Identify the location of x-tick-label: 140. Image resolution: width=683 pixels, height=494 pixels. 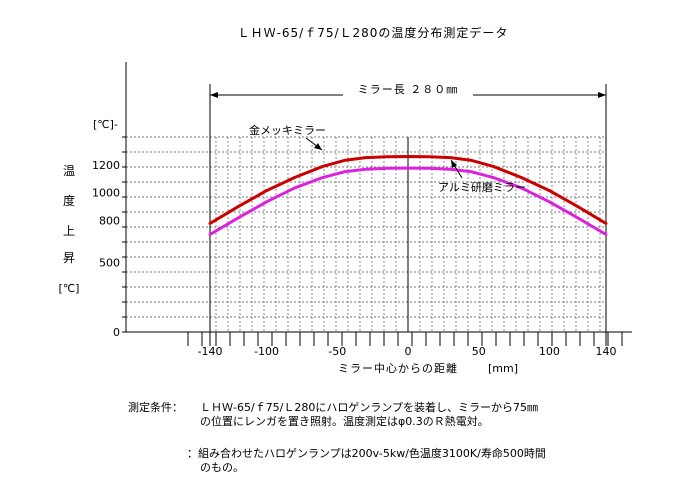
(606, 351).